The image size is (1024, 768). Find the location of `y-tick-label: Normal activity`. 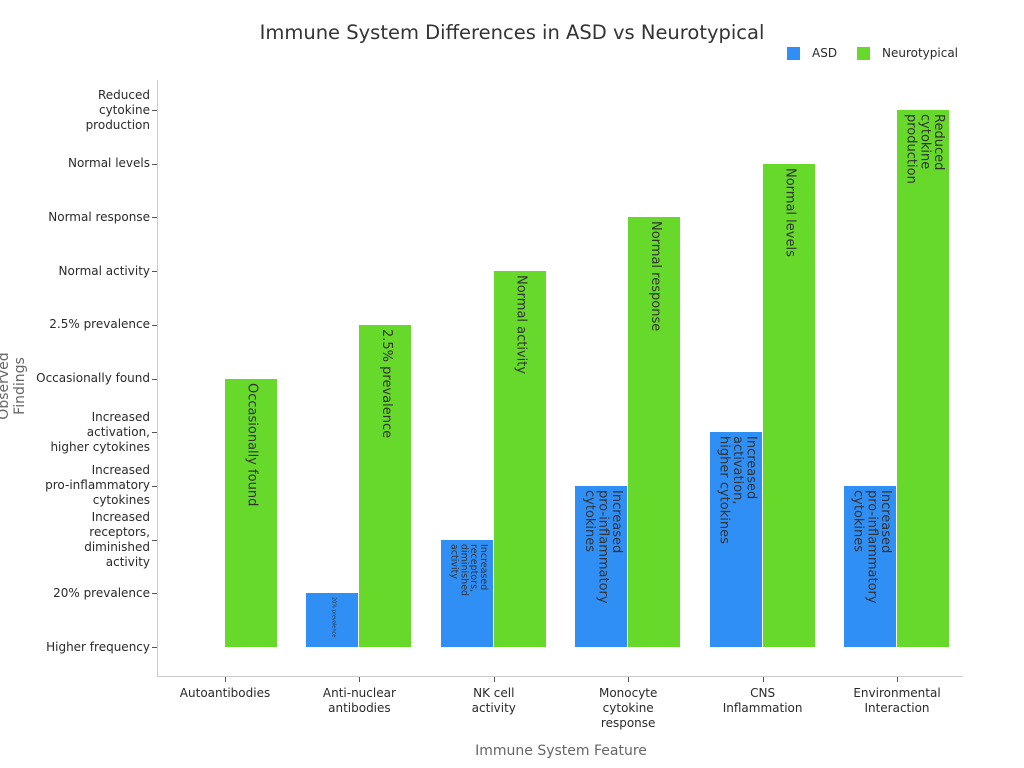

y-tick-label: Normal activity is located at coordinates (104, 270).